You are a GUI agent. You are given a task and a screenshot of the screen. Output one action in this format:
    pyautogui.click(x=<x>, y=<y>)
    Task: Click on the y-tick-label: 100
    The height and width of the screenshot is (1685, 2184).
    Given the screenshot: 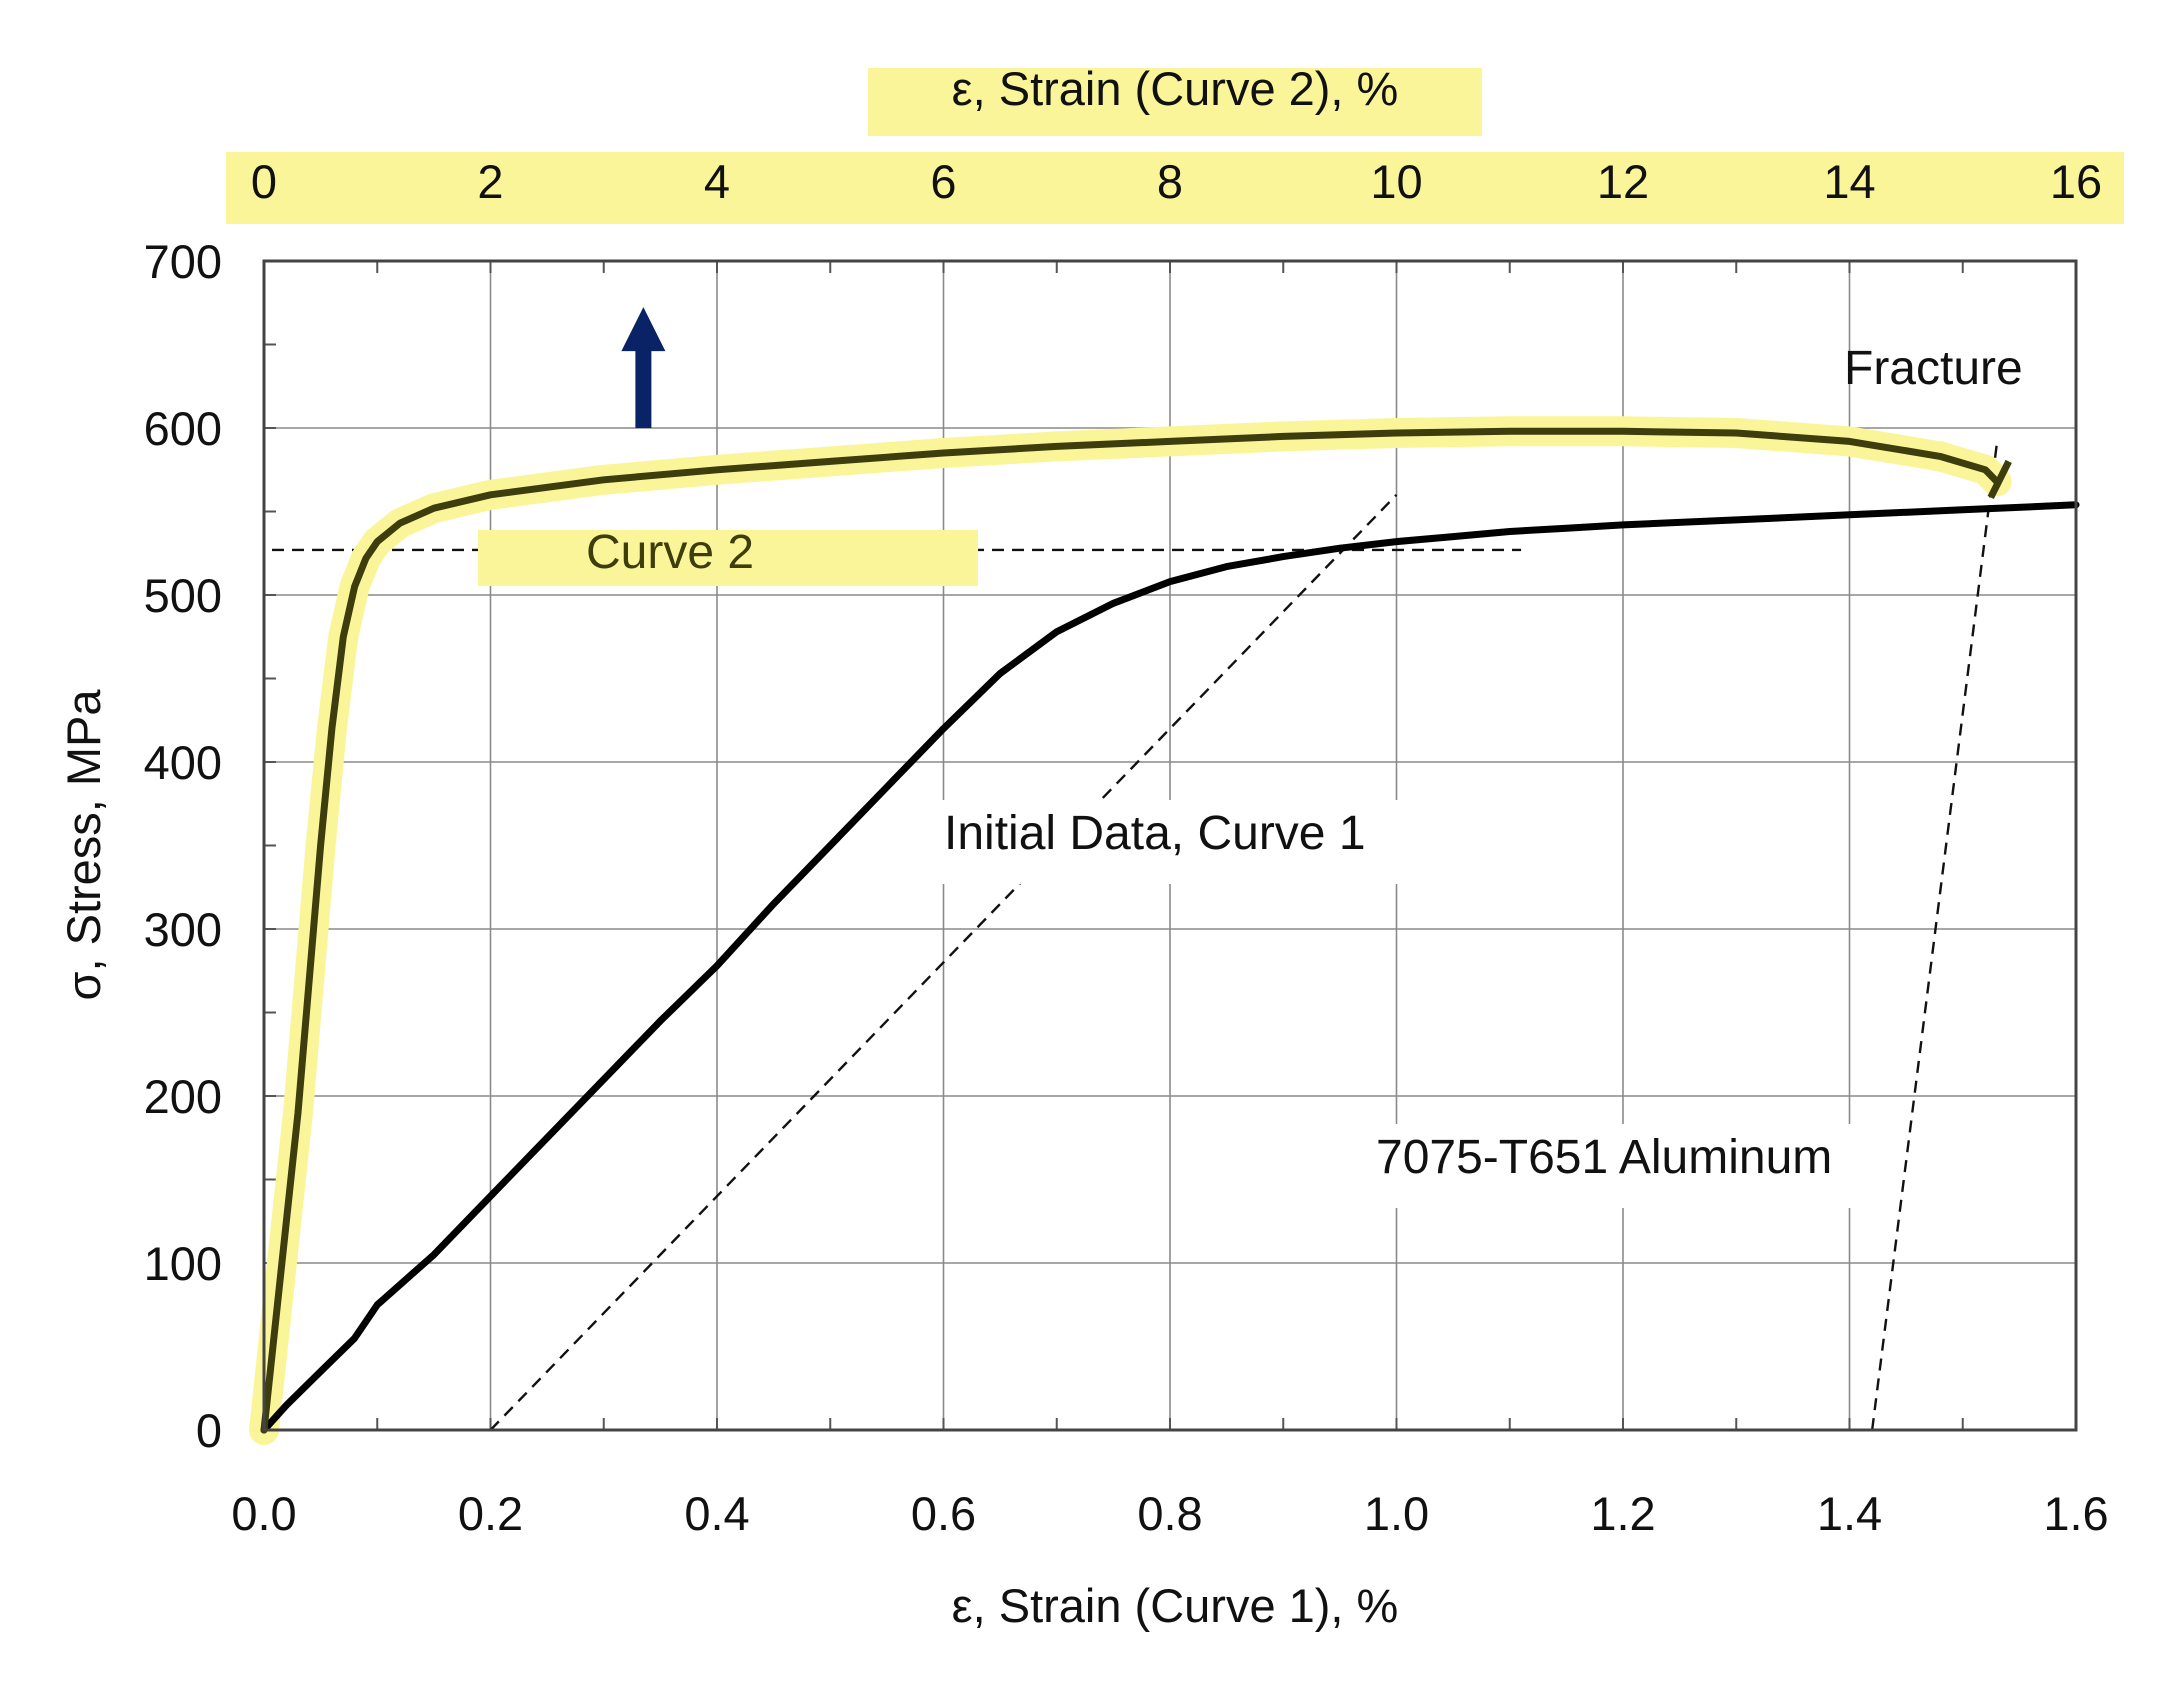 What is the action you would take?
    pyautogui.click(x=183, y=1263)
    